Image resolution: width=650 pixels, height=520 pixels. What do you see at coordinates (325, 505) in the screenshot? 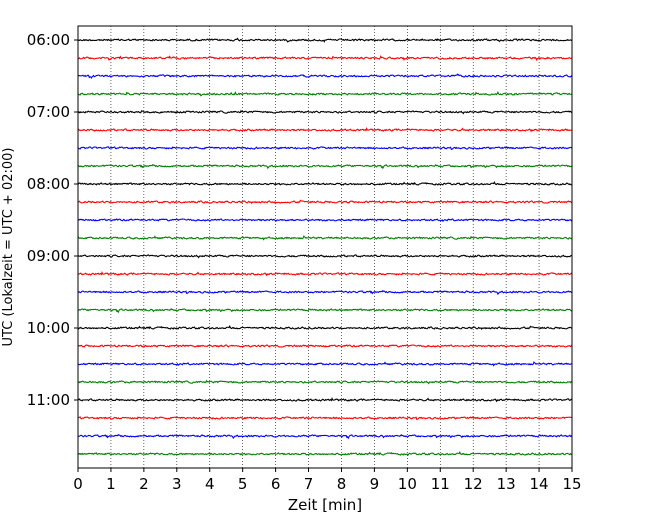
I see `x-axis-label: Zeit [min]` at bounding box center [325, 505].